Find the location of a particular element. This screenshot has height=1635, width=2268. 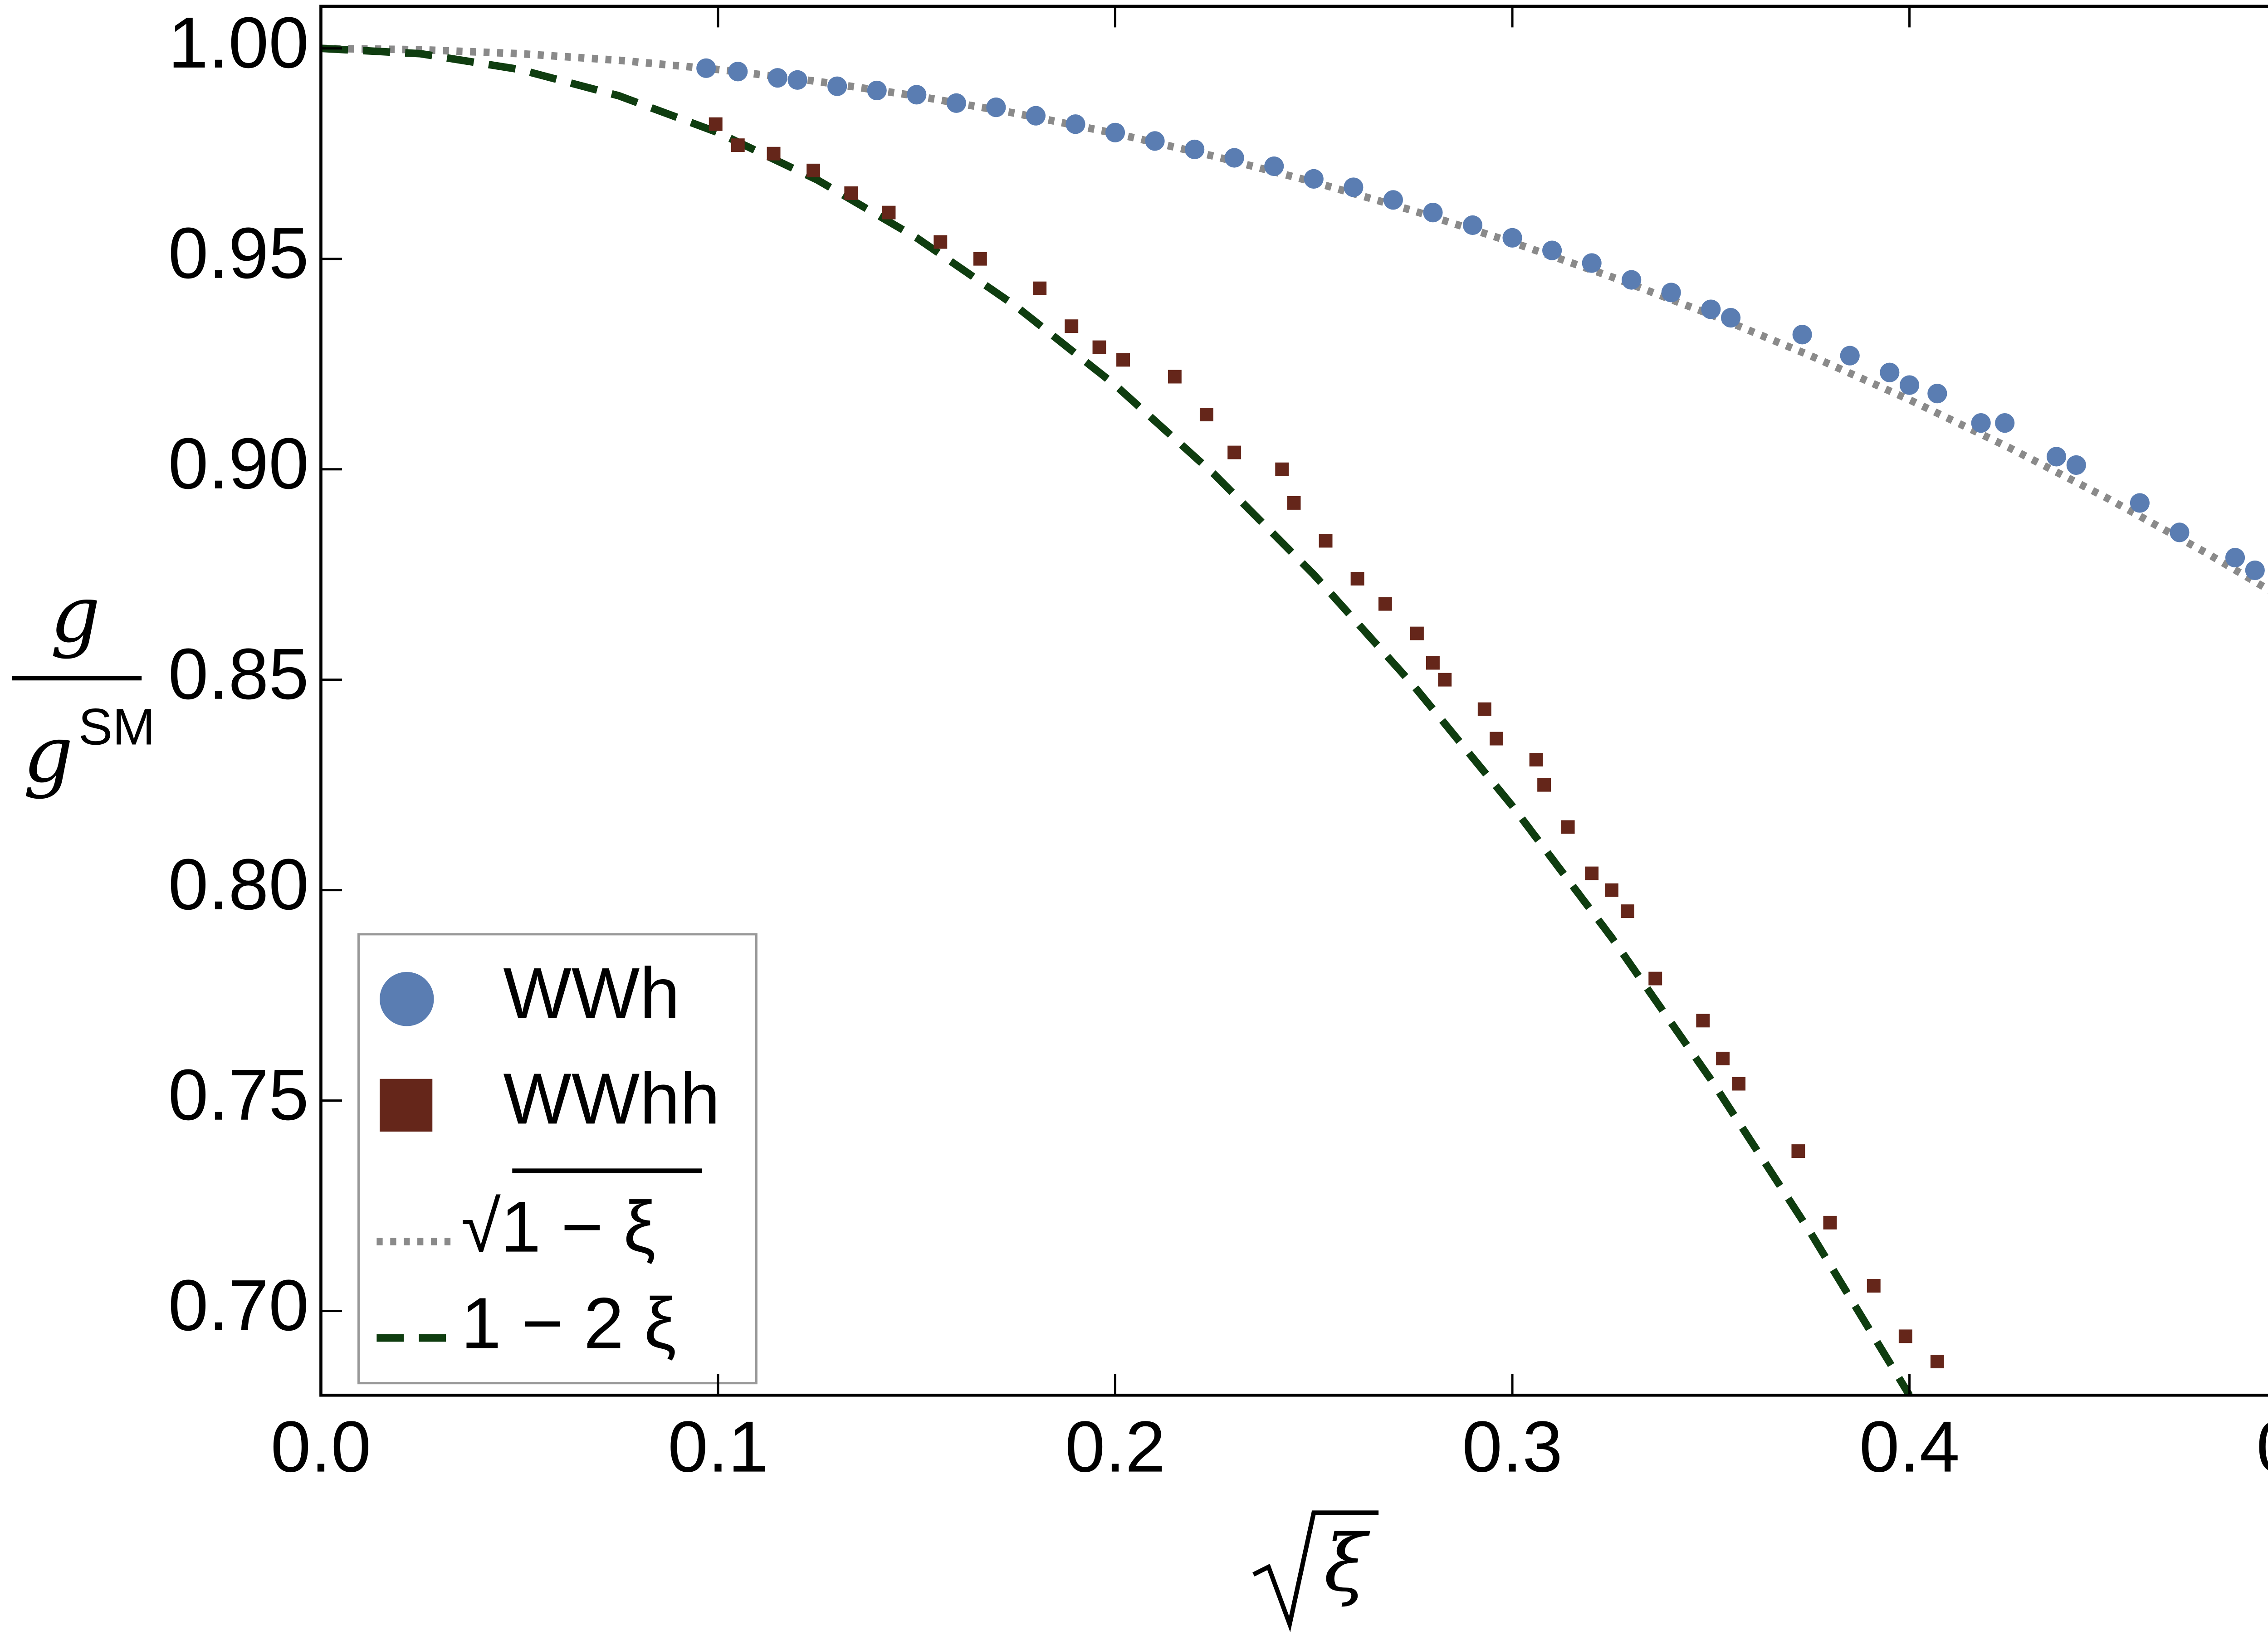

x-label: ξ is located at coordinates (1347, 1563).